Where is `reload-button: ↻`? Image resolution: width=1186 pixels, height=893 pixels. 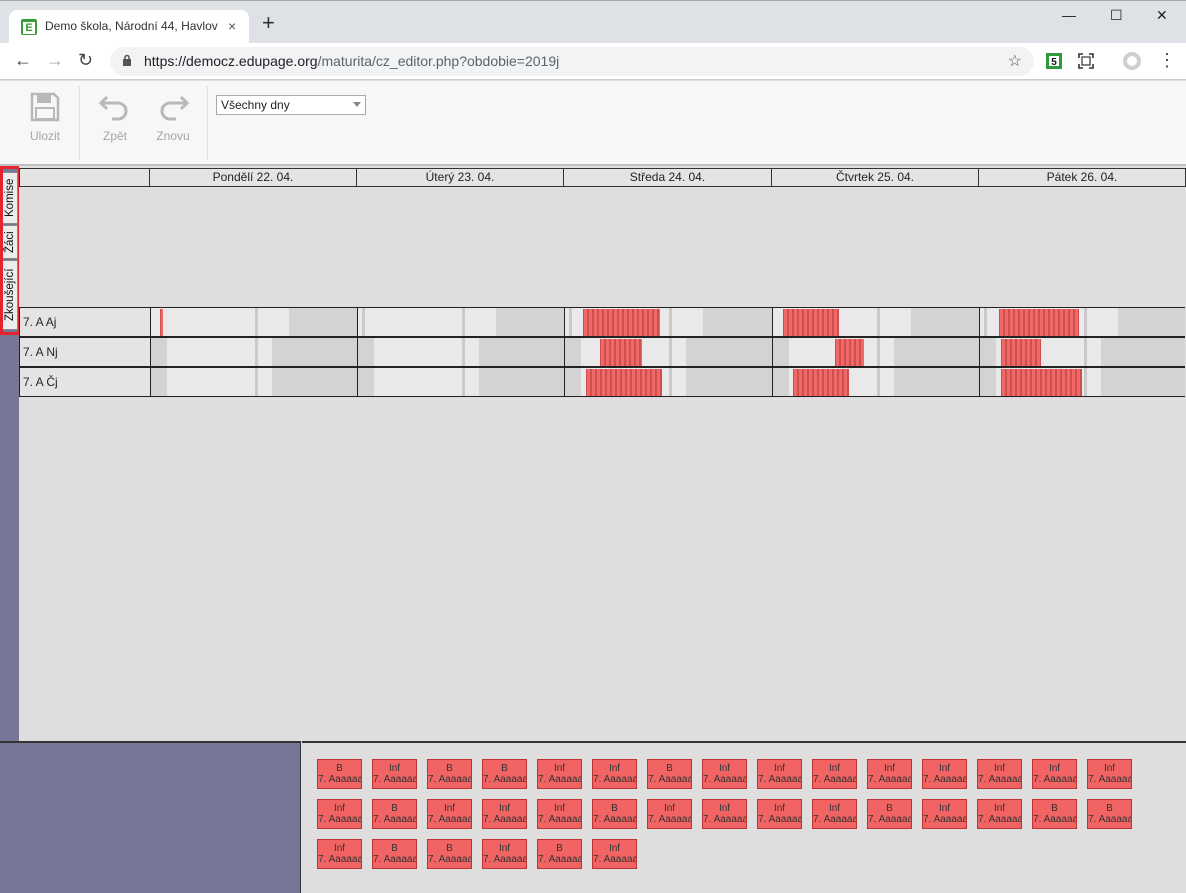 reload-button: ↻ is located at coordinates (86, 60).